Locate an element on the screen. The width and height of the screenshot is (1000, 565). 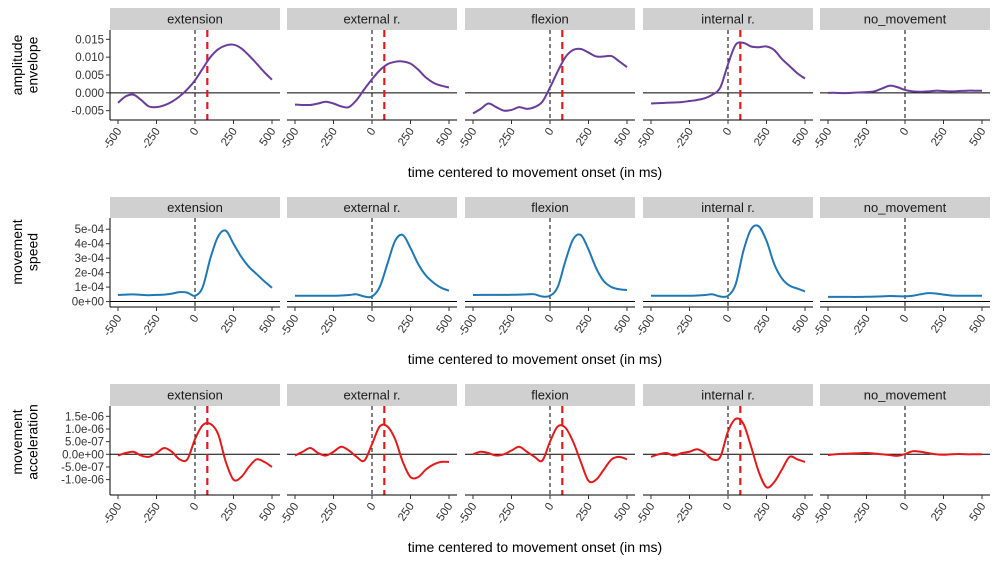
y-axis-title: amplitudeenvelope is located at coordinates (24, 64).